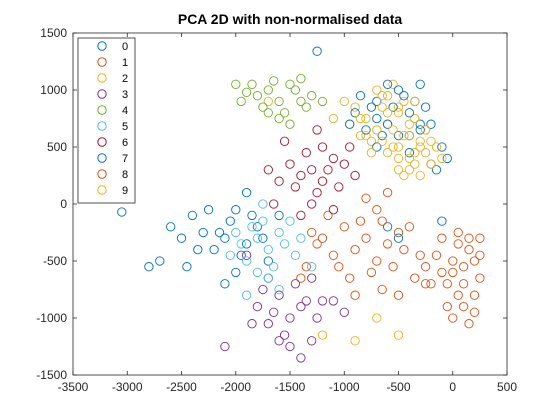 The height and width of the screenshot is (420, 560). I want to click on legend-label-0: 0, so click(125, 47).